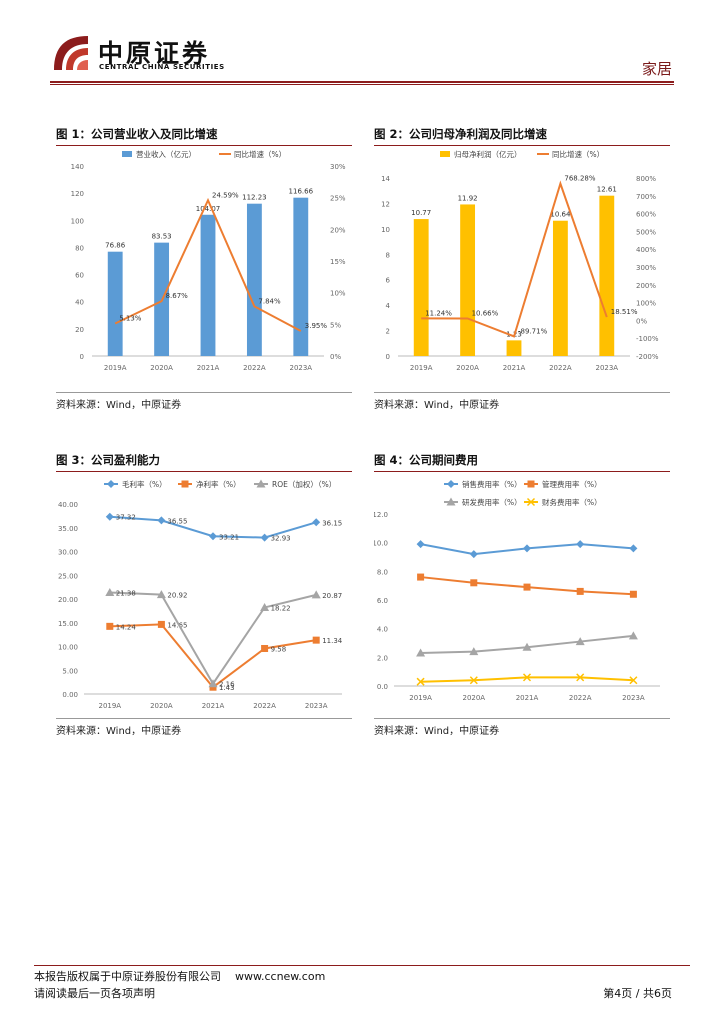  I want to click on marker-x, so click(420, 681).